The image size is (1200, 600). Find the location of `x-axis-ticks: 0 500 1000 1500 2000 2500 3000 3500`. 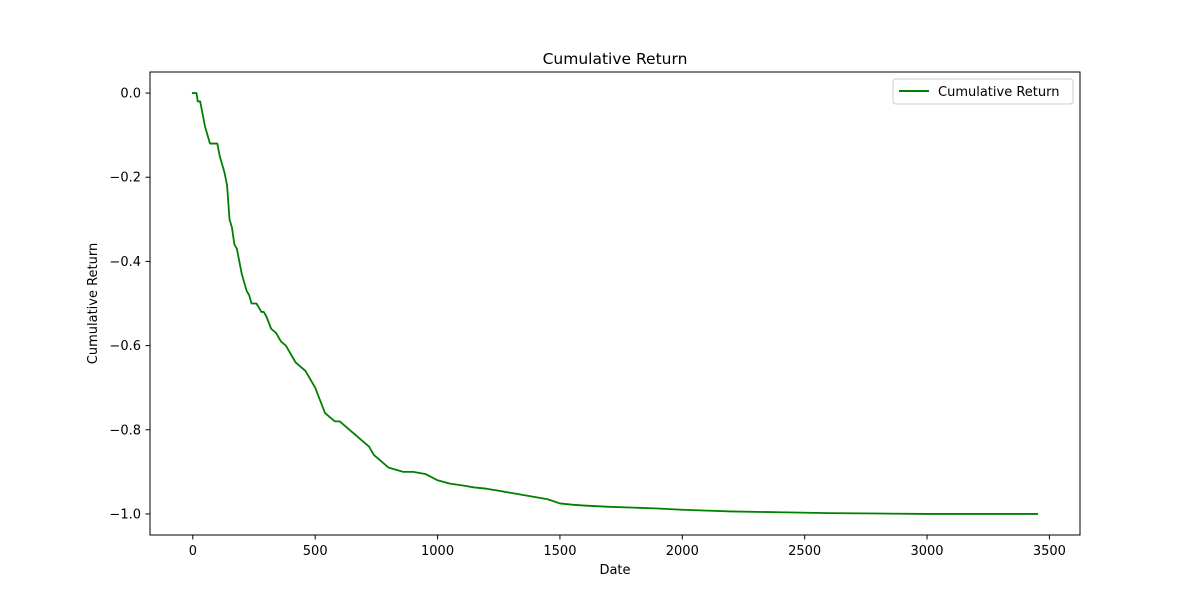

x-axis-ticks: 0 500 1000 1500 2000 2500 3000 3500 is located at coordinates (627, 547).